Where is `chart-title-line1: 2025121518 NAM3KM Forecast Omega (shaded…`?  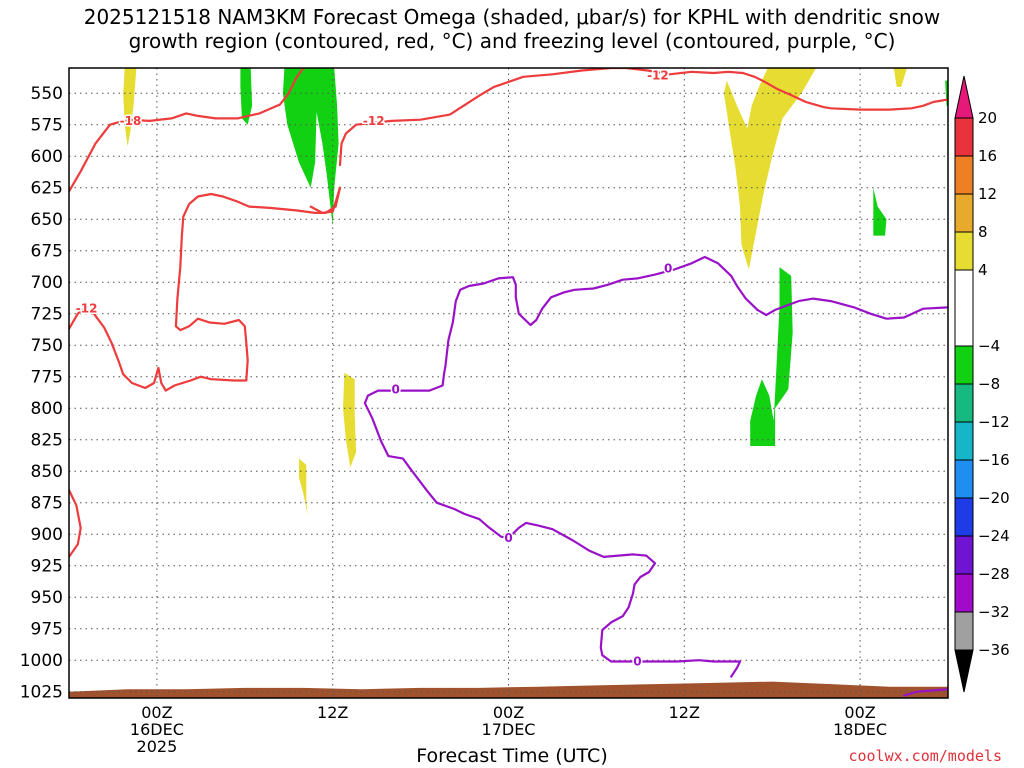 chart-title-line1: 2025121518 NAM3KM Forecast Omega (shaded… is located at coordinates (512, 17).